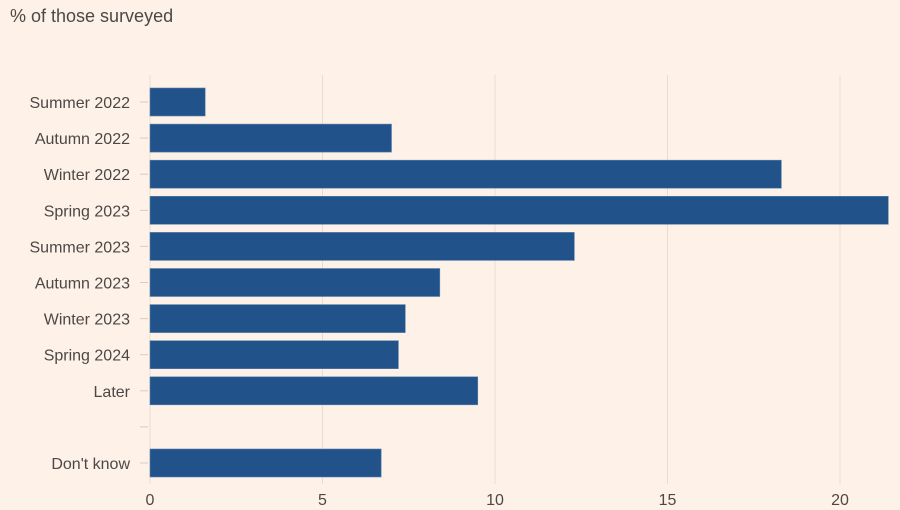 The image size is (900, 510). What do you see at coordinates (87, 356) in the screenshot?
I see `y-category-label: Spring 2024` at bounding box center [87, 356].